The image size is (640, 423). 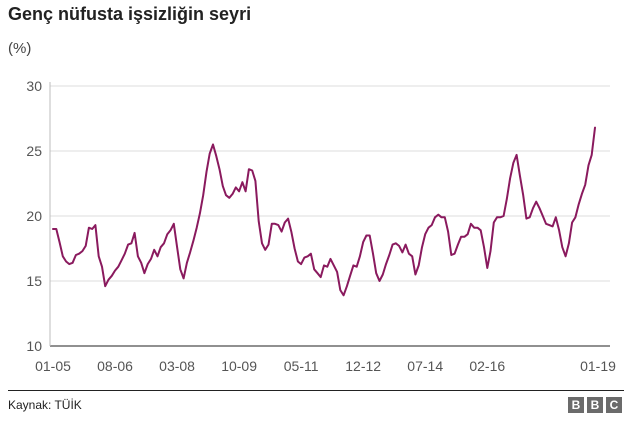 What do you see at coordinates (34, 86) in the screenshot?
I see `y-tick-label: 30` at bounding box center [34, 86].